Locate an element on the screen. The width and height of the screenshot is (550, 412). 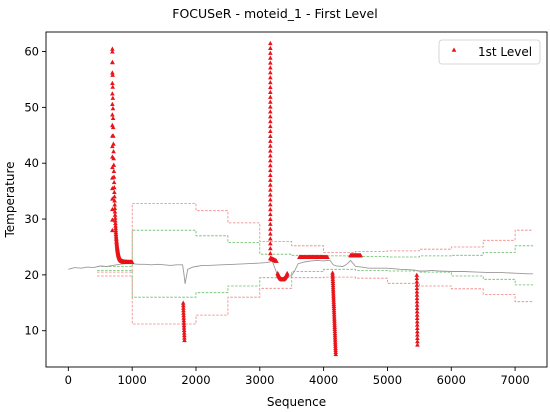
y-tick-label: 10 is located at coordinates (31, 331).